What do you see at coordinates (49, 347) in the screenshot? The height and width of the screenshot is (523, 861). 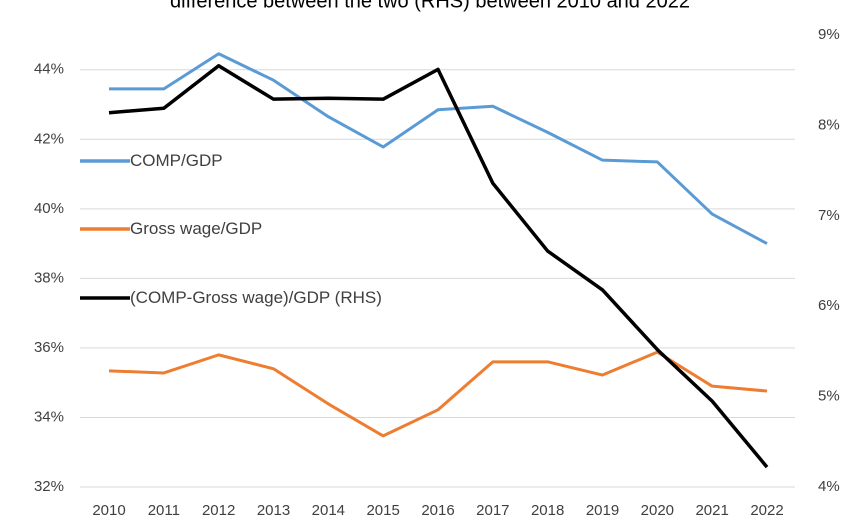 I see `y-tick-label: 36%` at bounding box center [49, 347].